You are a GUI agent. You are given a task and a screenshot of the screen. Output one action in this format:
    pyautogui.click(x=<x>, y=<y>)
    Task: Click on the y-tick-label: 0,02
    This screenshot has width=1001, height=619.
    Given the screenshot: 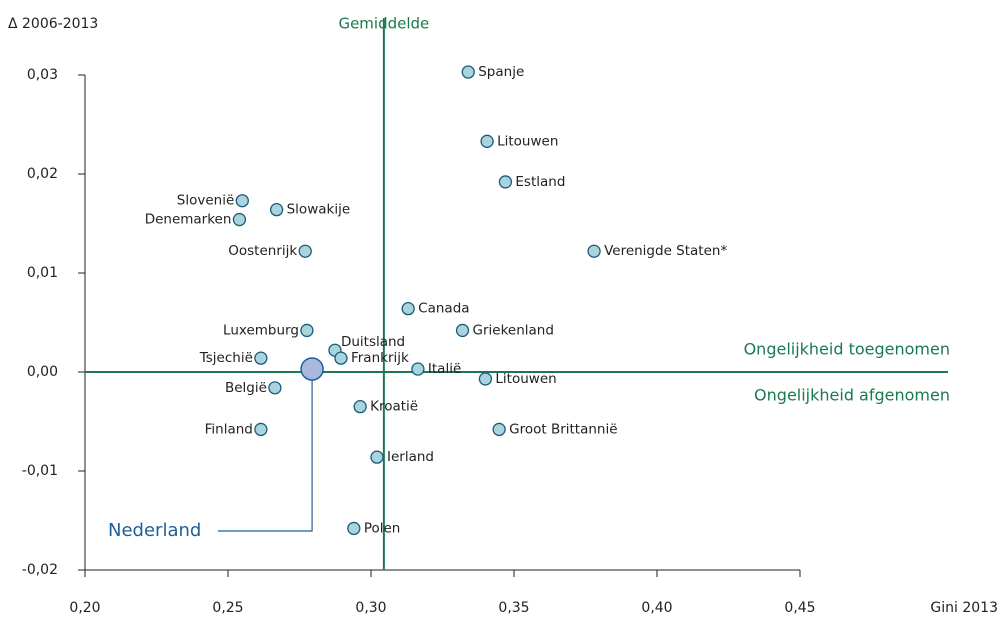 What is the action you would take?
    pyautogui.click(x=42, y=174)
    